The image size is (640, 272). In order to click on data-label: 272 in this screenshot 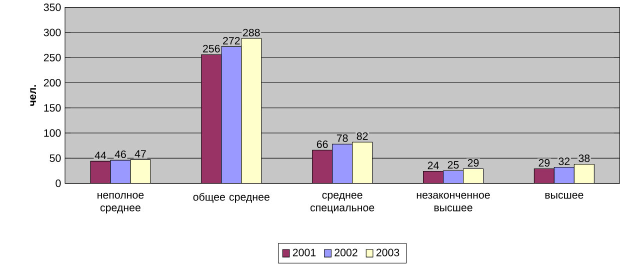, I will do `click(231, 40)`.